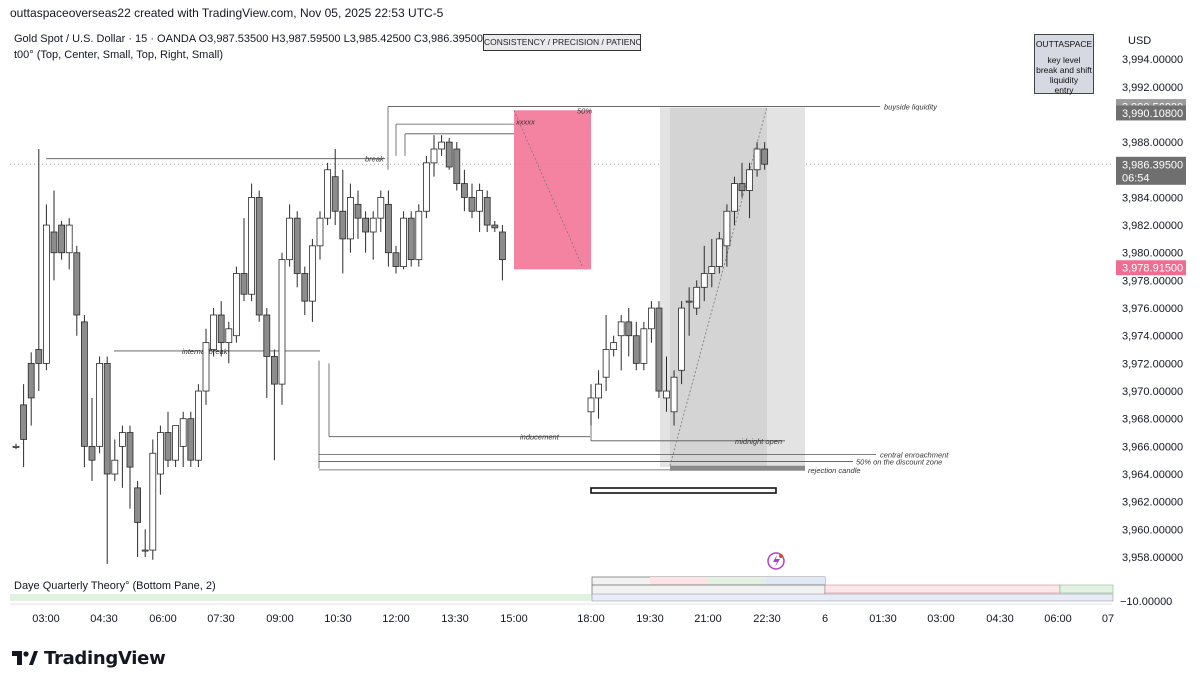 Image resolution: width=1200 pixels, height=686 pixels. Describe the element at coordinates (781, 556) in the screenshot. I see `notification-dot` at that location.